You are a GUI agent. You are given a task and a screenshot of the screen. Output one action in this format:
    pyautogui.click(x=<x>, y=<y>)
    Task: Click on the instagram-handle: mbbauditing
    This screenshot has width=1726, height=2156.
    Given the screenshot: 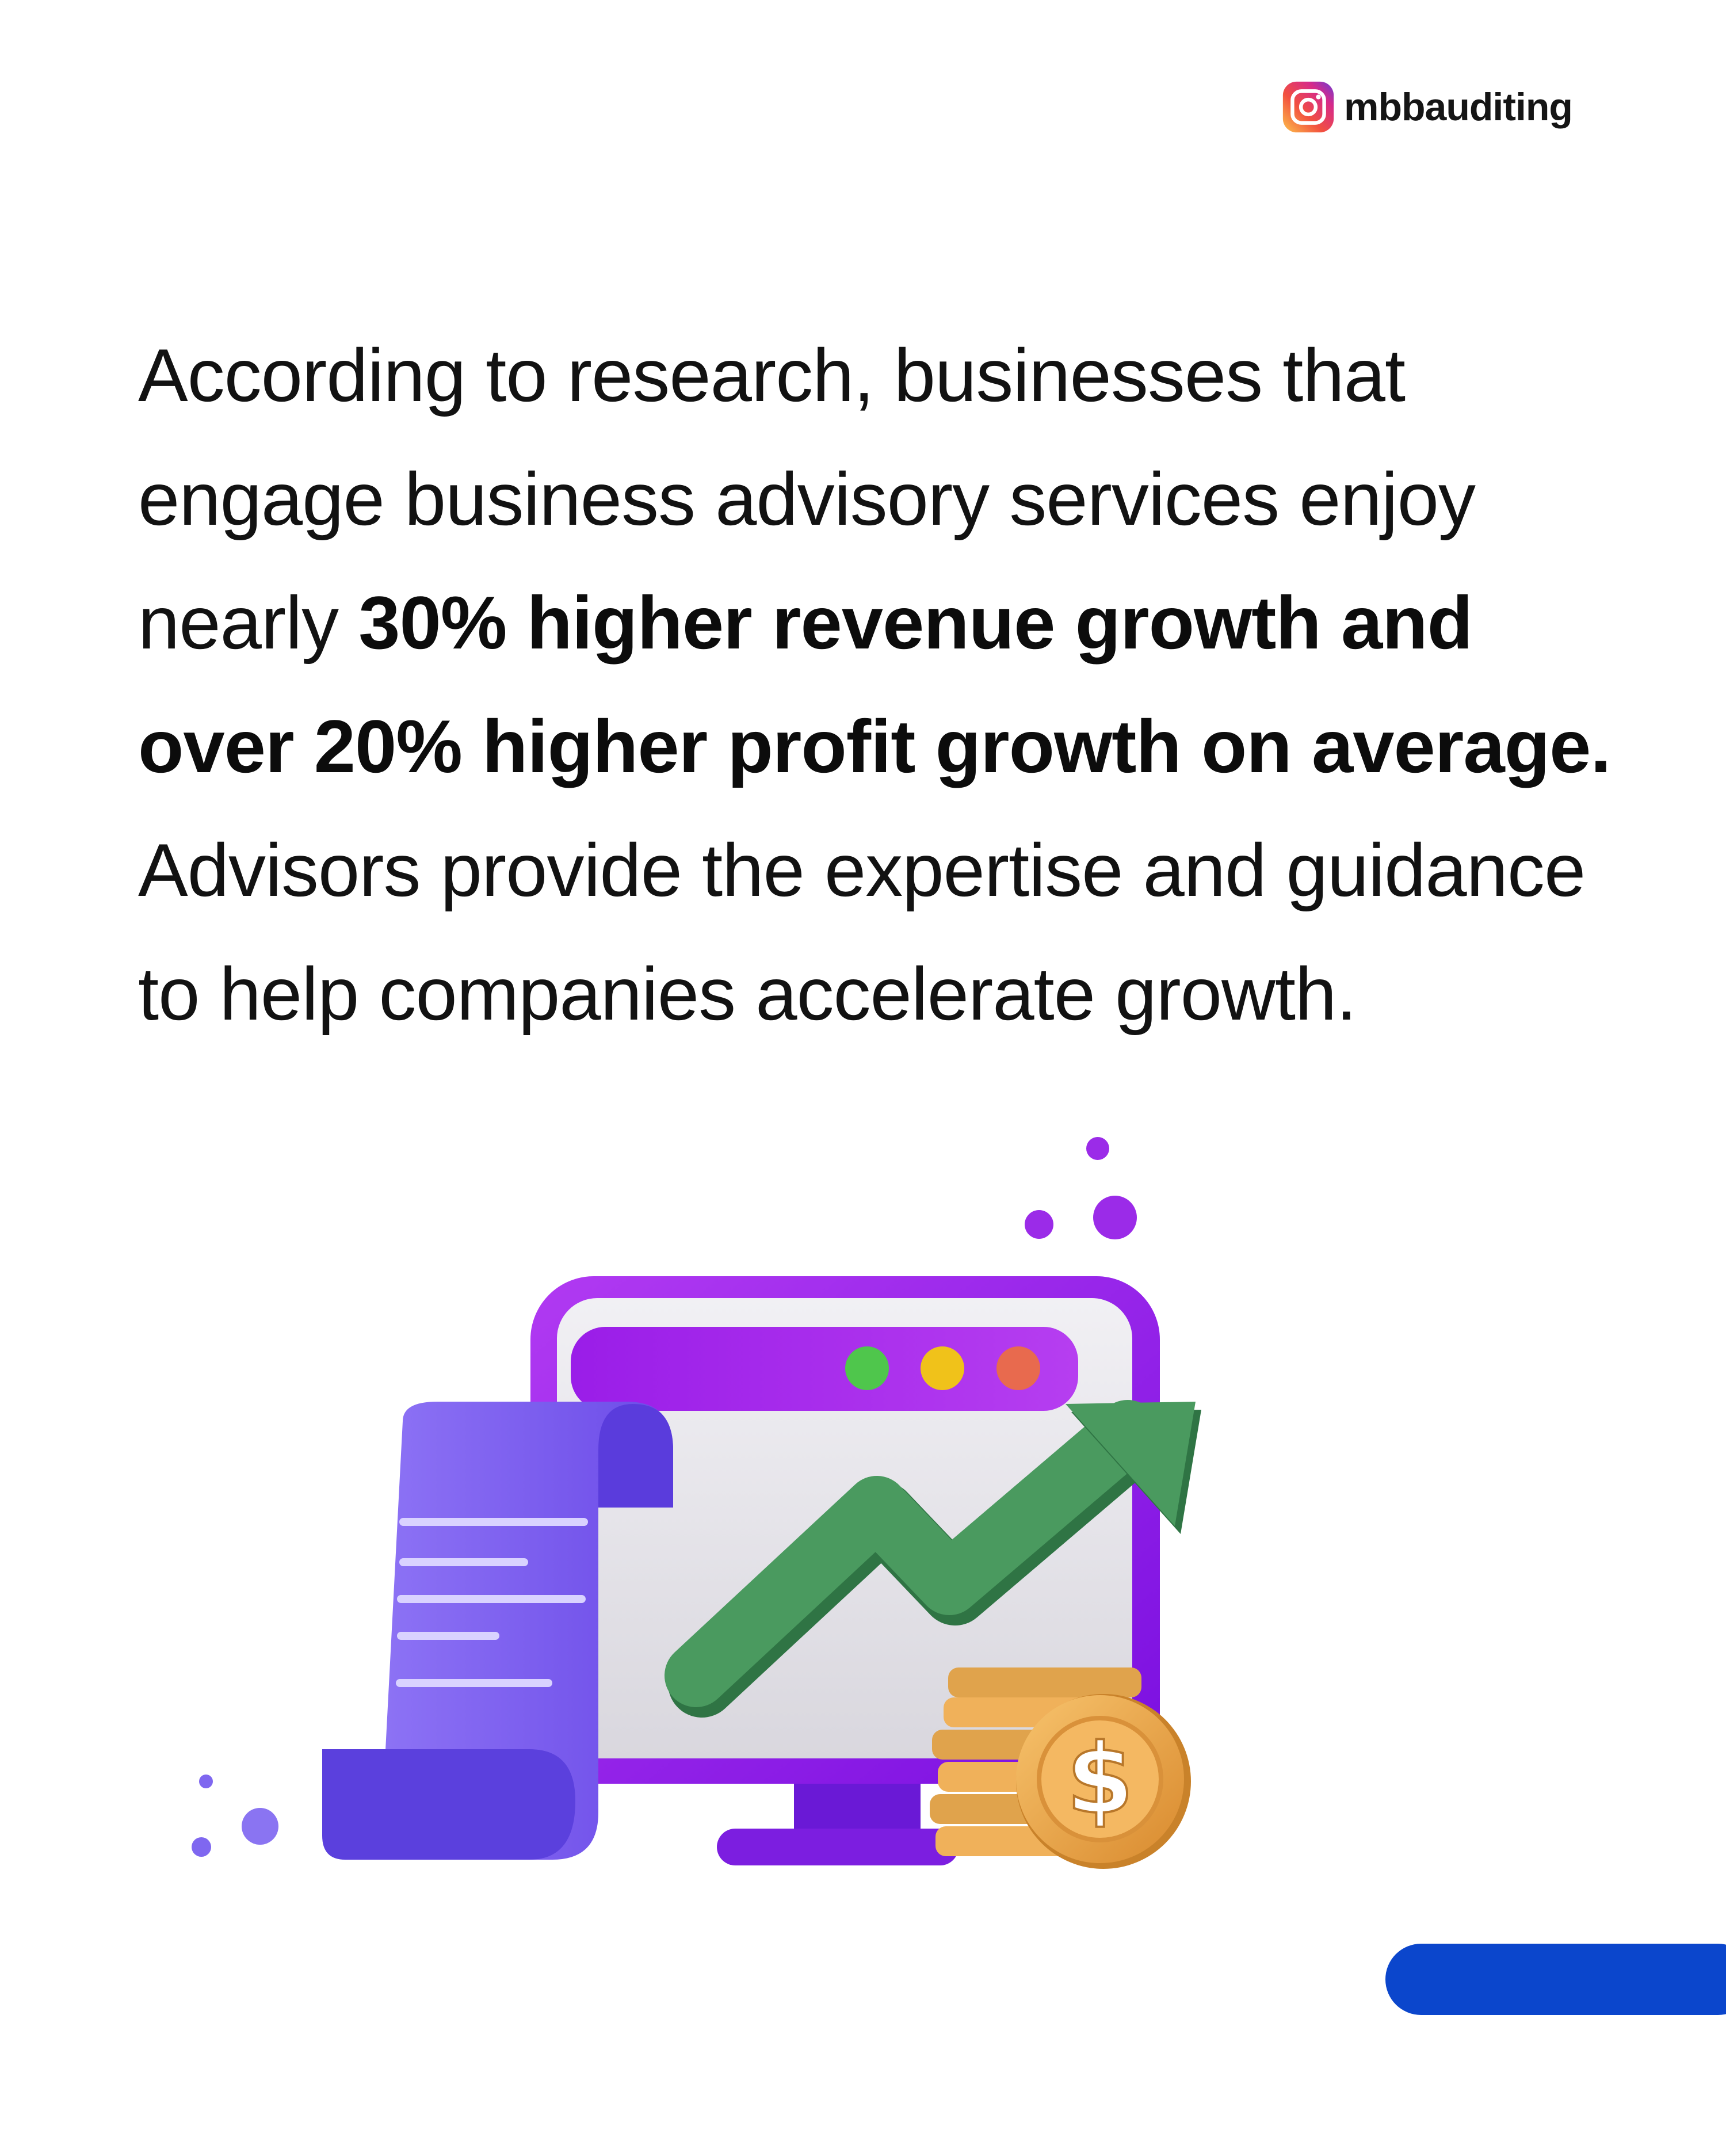 What is the action you would take?
    pyautogui.click(x=1427, y=107)
    